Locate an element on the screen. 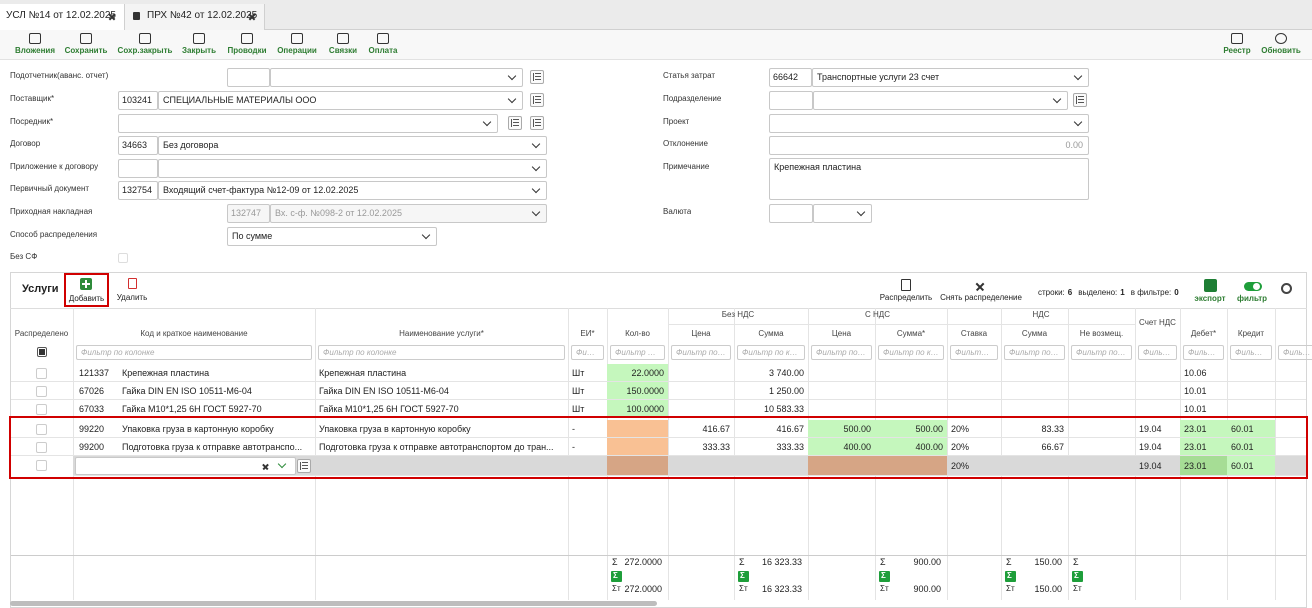 The height and width of the screenshot is (608, 1312). column-header: Наименование услуги* is located at coordinates (441, 333).